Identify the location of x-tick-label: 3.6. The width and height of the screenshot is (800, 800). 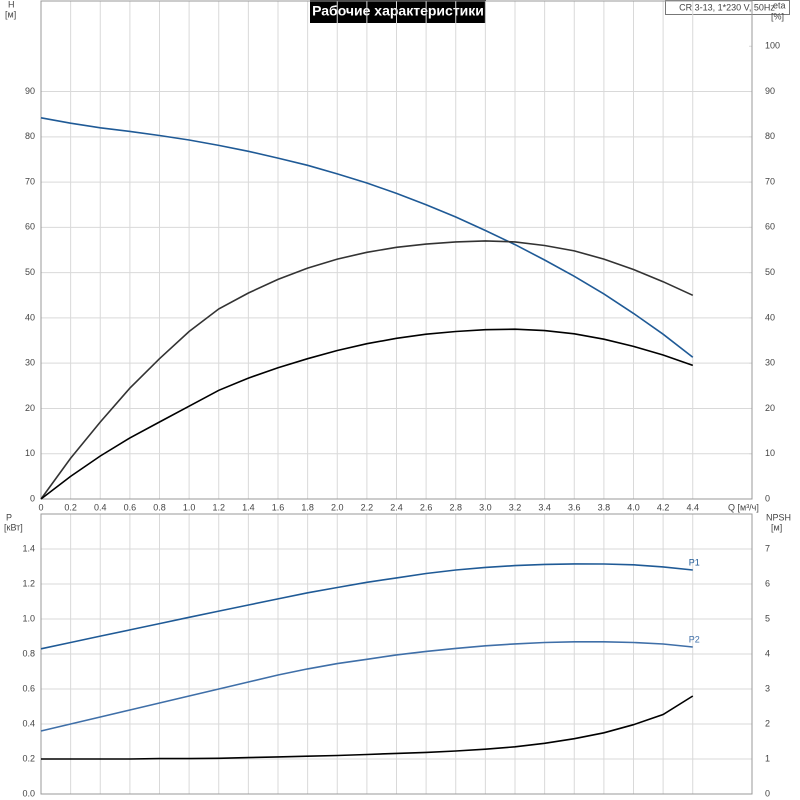
(574, 507).